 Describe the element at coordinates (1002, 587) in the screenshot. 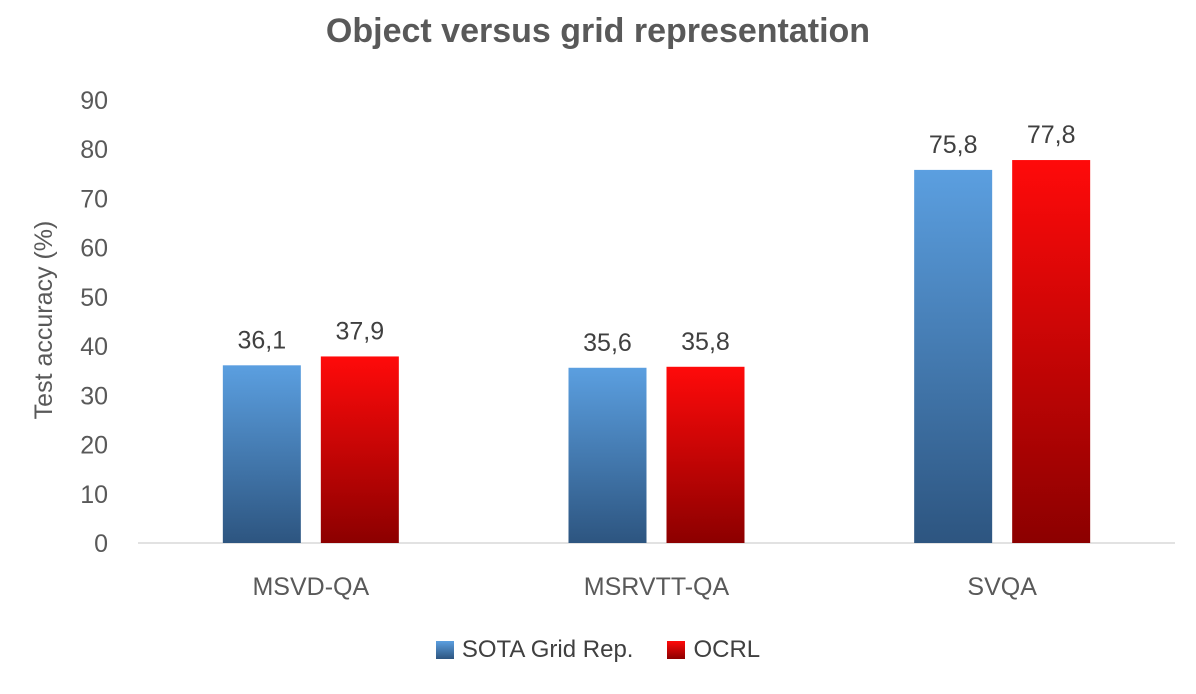

I see `x-tick-label: SVQA` at that location.